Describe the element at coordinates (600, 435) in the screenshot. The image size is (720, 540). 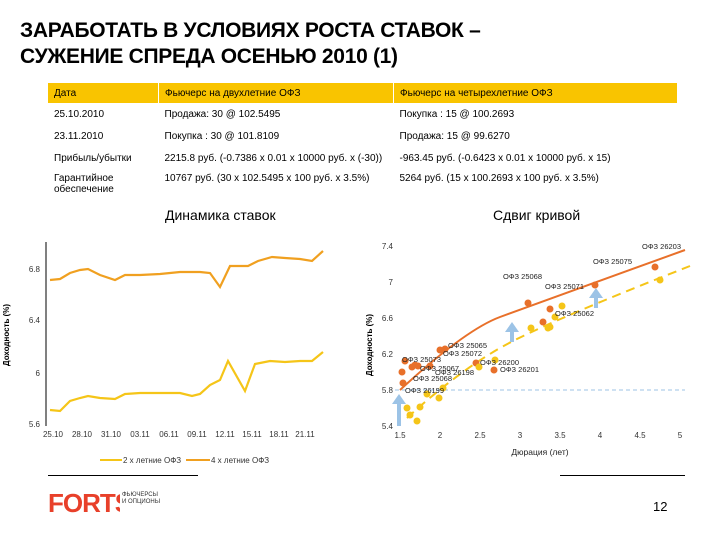
I see `svg-text: 4` at that location.